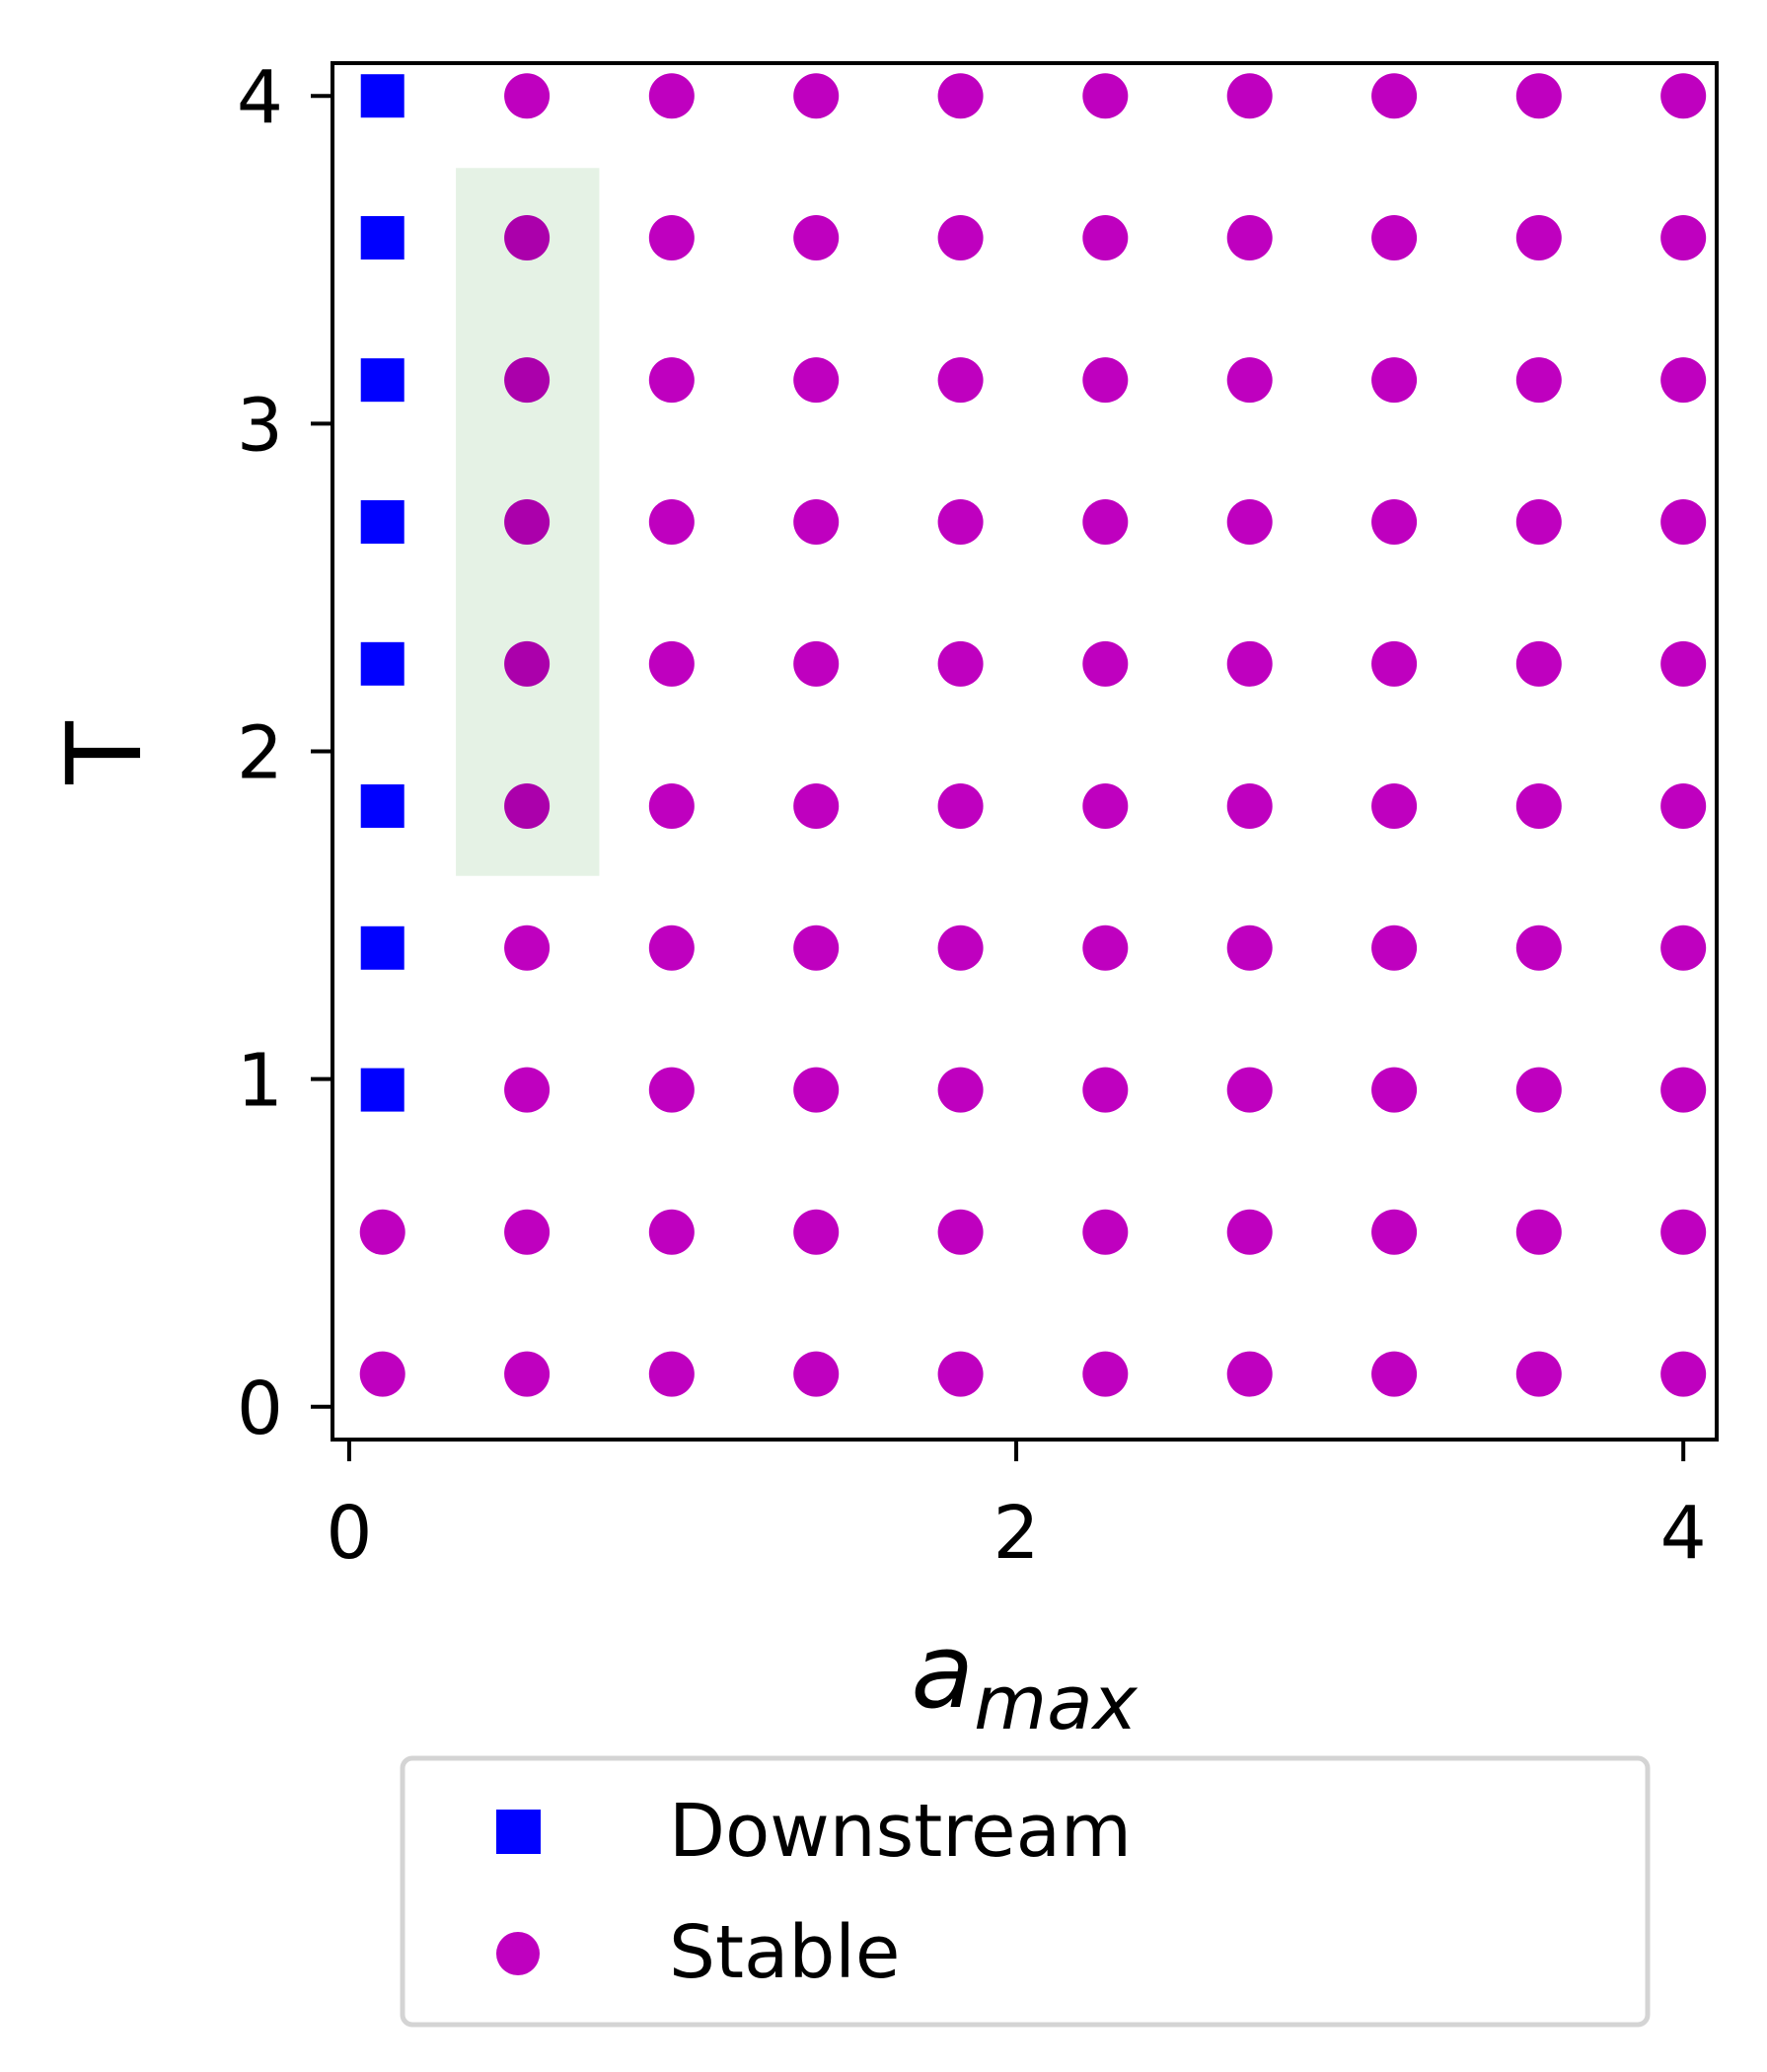 Image resolution: width=1767 pixels, height=2072 pixels. I want to click on y-tick-label: 2, so click(260, 754).